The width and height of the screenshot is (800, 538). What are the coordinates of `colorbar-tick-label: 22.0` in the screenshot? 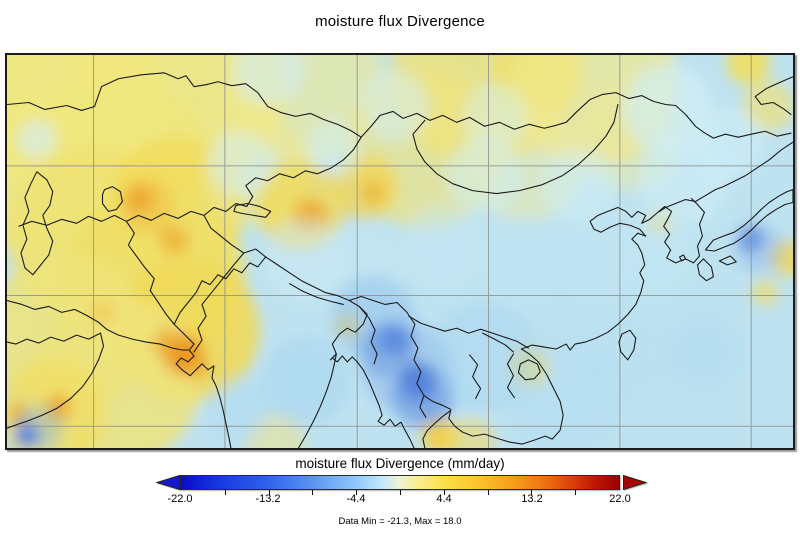 It's located at (620, 499).